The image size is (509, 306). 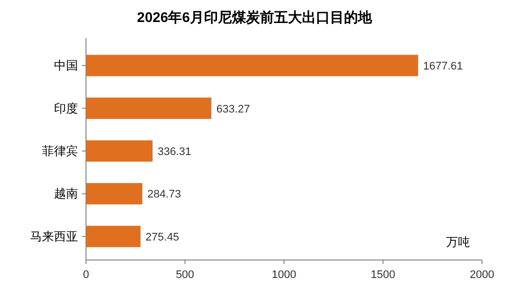 I want to click on x-tick-label: 500, so click(x=185, y=275).